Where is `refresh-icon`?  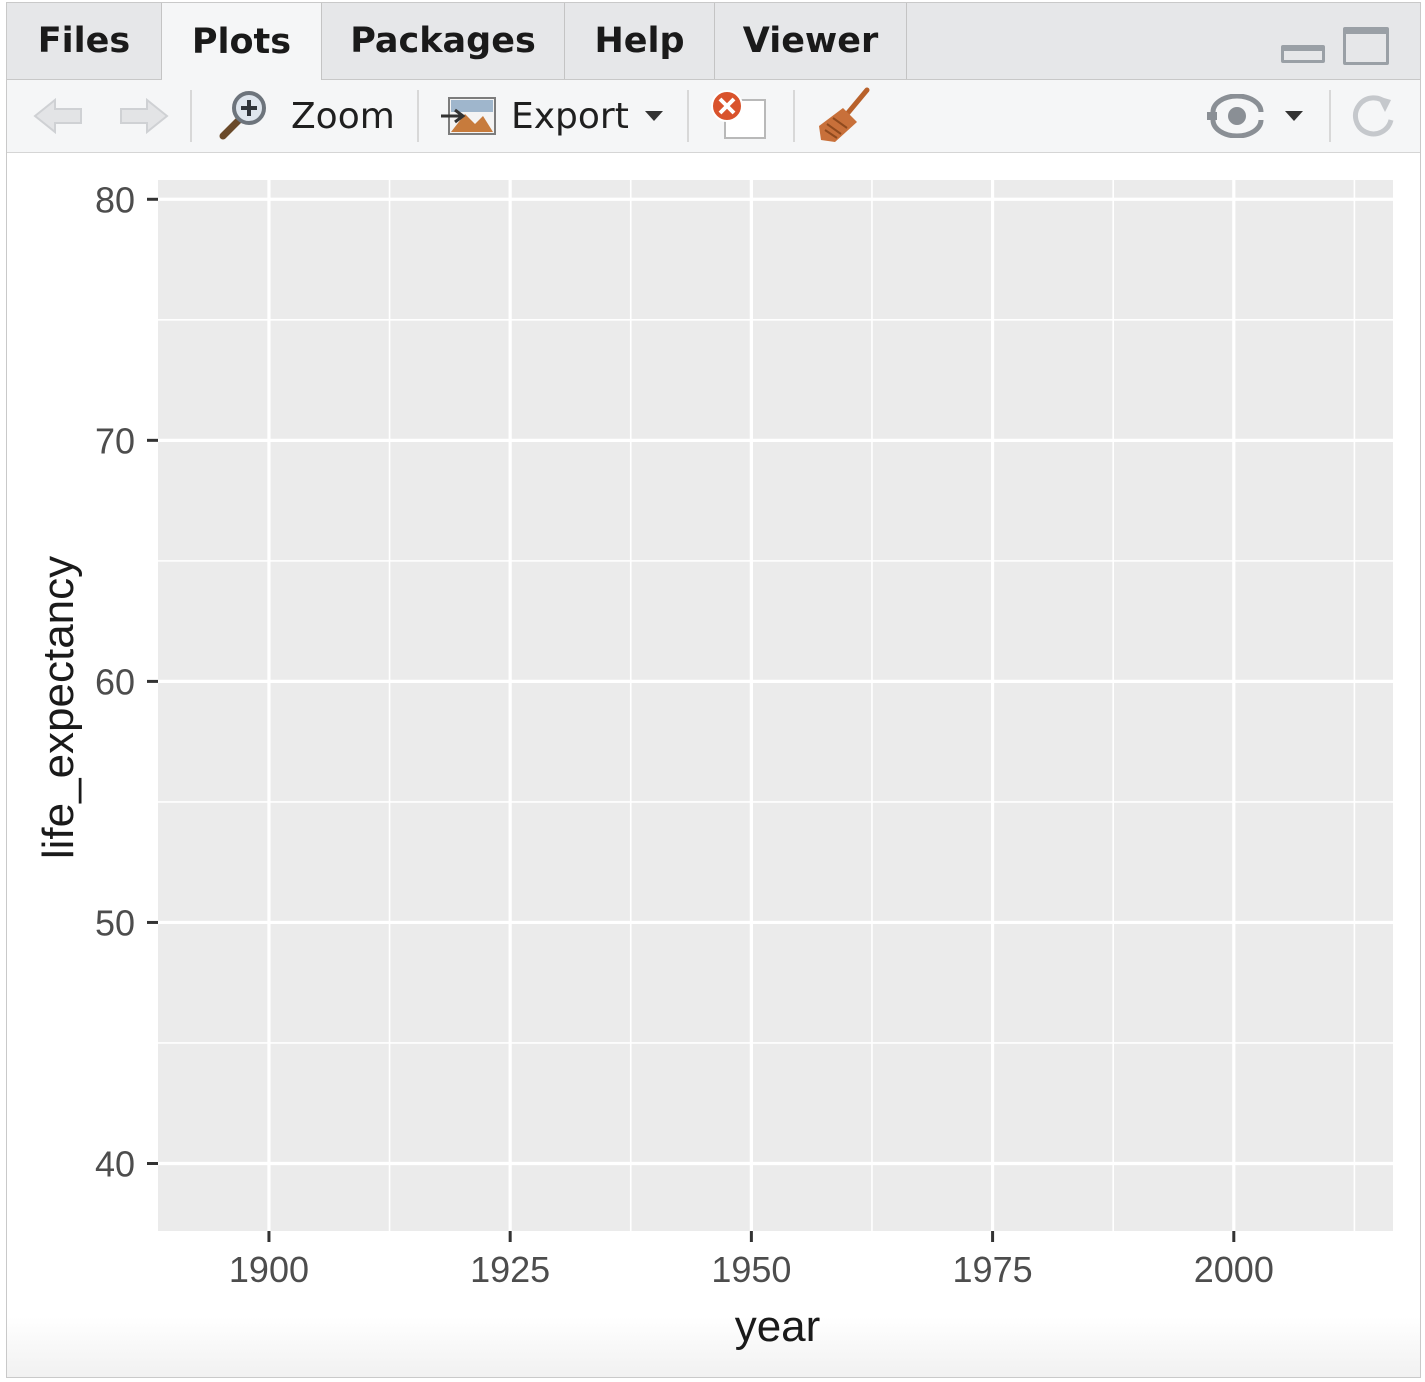 refresh-icon is located at coordinates (1373, 116).